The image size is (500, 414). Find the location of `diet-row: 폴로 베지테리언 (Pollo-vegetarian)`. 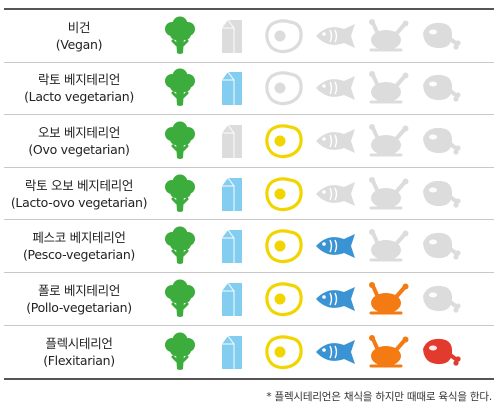

diet-row: 폴로 베지테리언 (Pollo-vegetarian) is located at coordinates (249, 299).